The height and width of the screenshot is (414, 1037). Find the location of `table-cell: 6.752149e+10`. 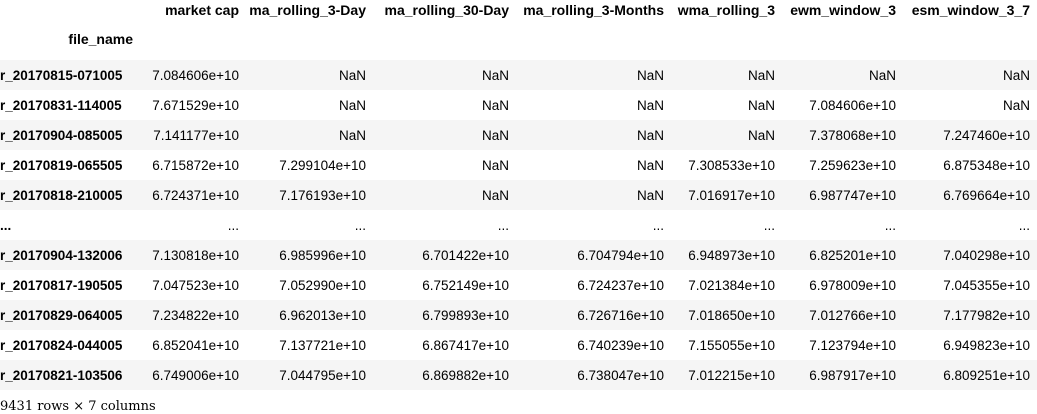

table-cell: 6.752149e+10 is located at coordinates (465, 285).